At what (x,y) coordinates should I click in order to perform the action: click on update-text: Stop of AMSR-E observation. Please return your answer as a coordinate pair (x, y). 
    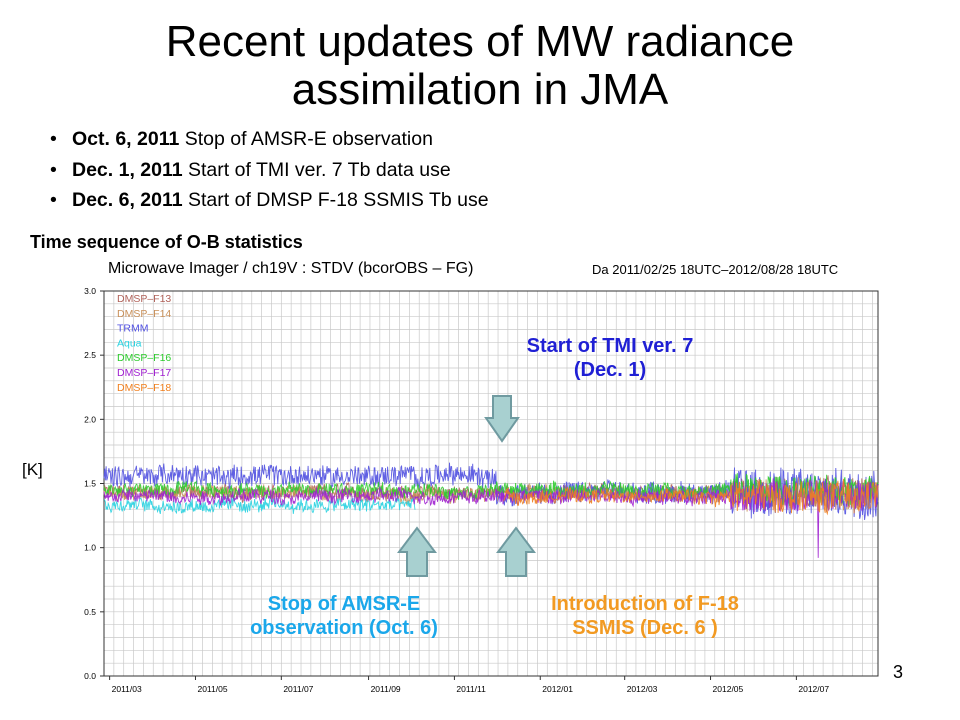
    Looking at the image, I should click on (306, 139).